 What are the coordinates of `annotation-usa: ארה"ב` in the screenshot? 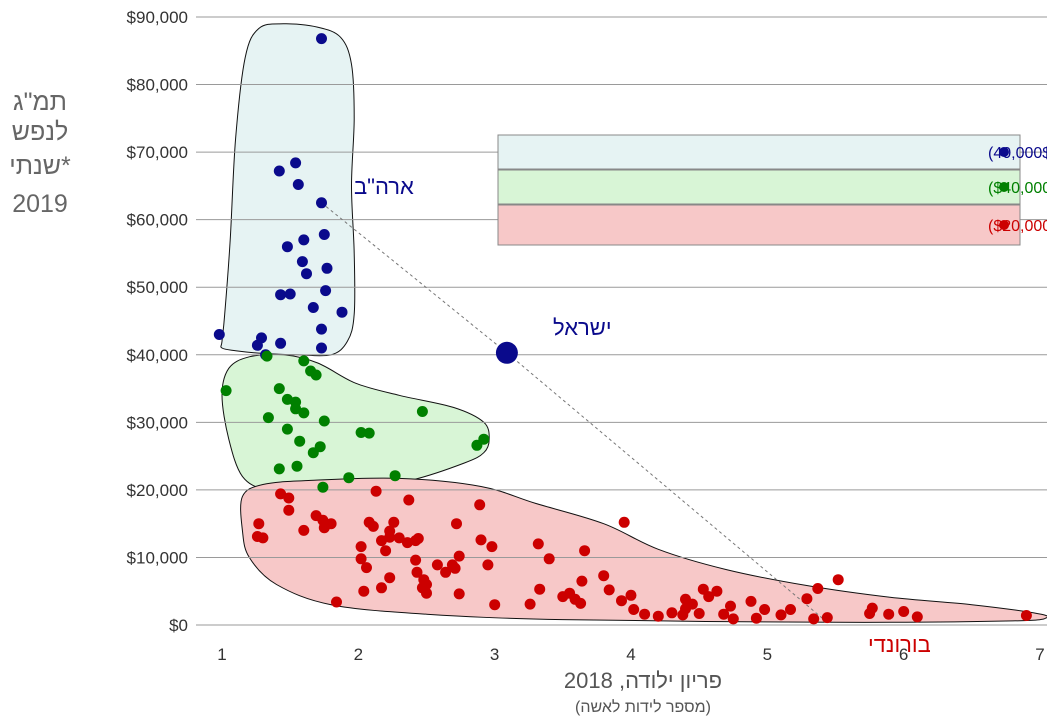 It's located at (384, 186).